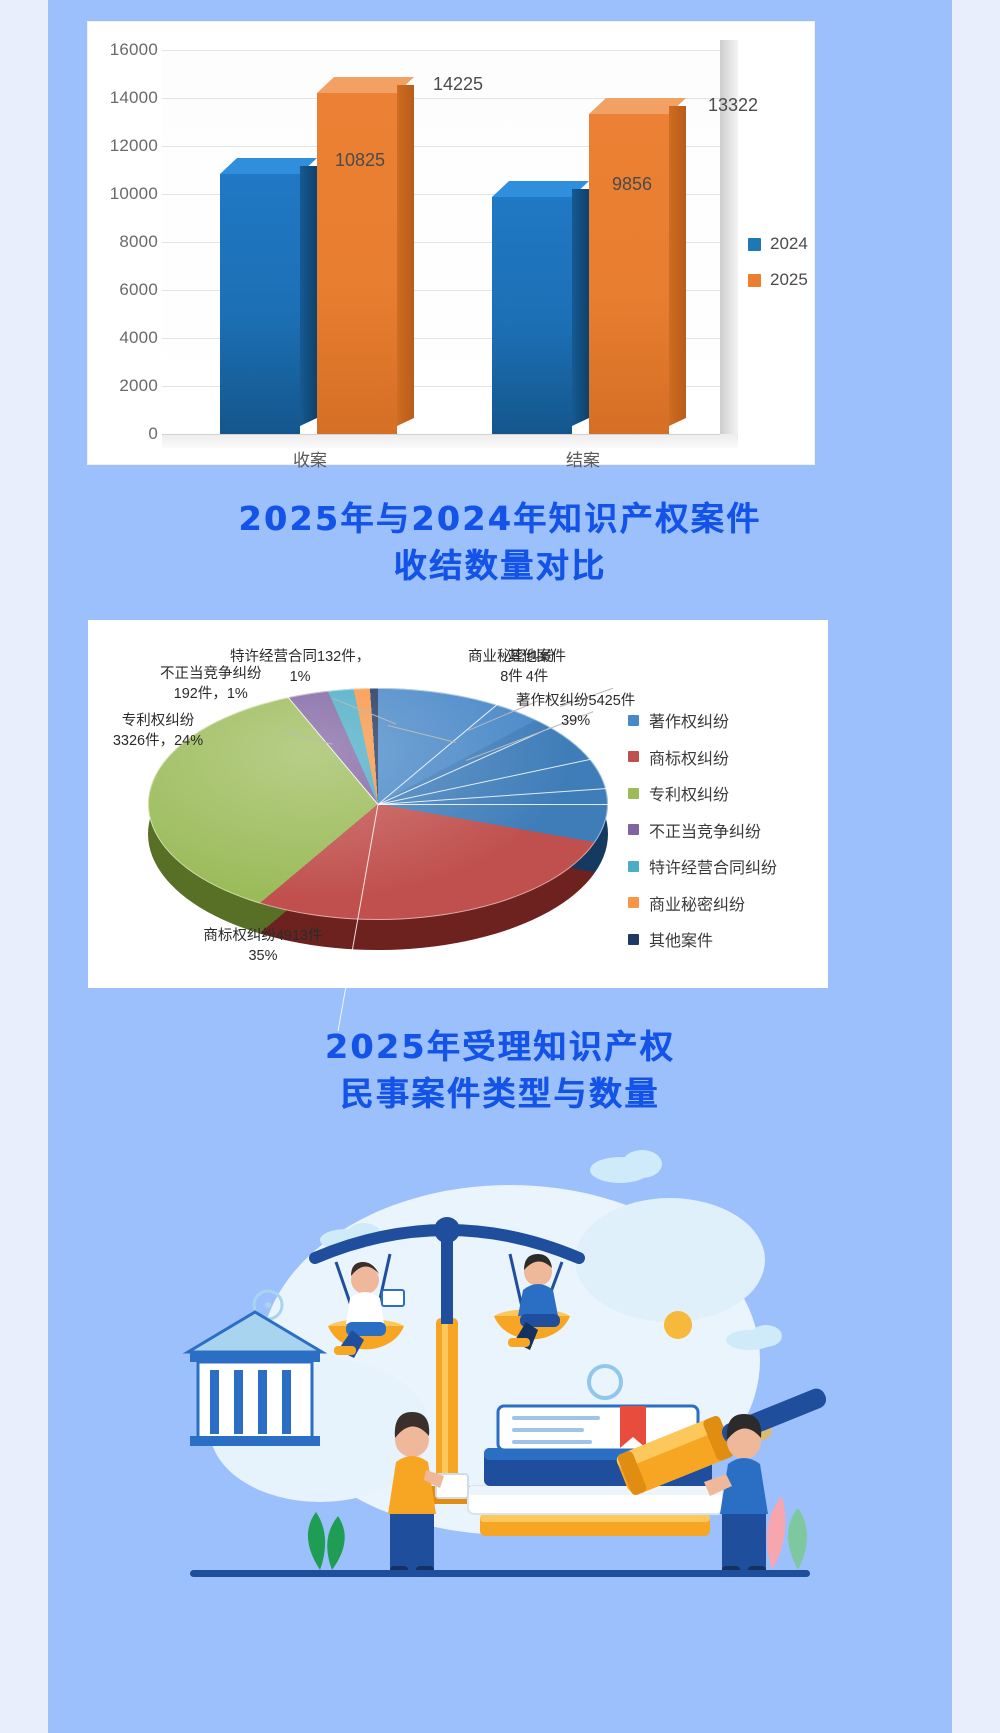 The image size is (1000, 1733). I want to click on pie-legend-label-unfair: 不正当竞争纠纷, so click(705, 832).